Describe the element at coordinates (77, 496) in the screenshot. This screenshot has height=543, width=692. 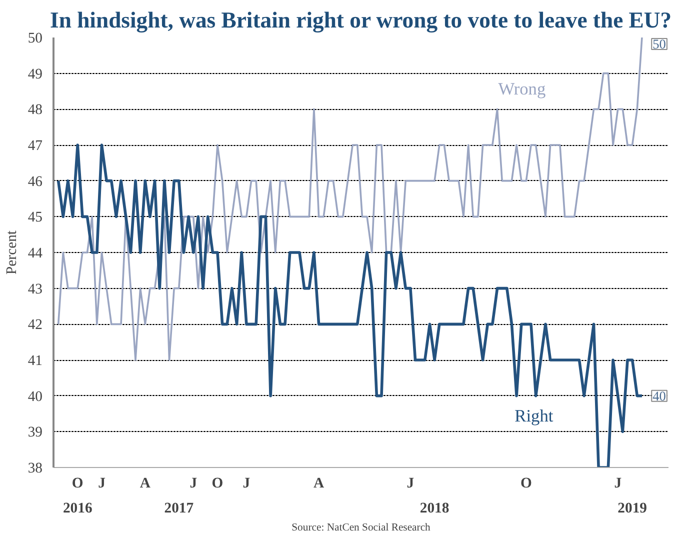
I see `category-label: O 2016` at that location.